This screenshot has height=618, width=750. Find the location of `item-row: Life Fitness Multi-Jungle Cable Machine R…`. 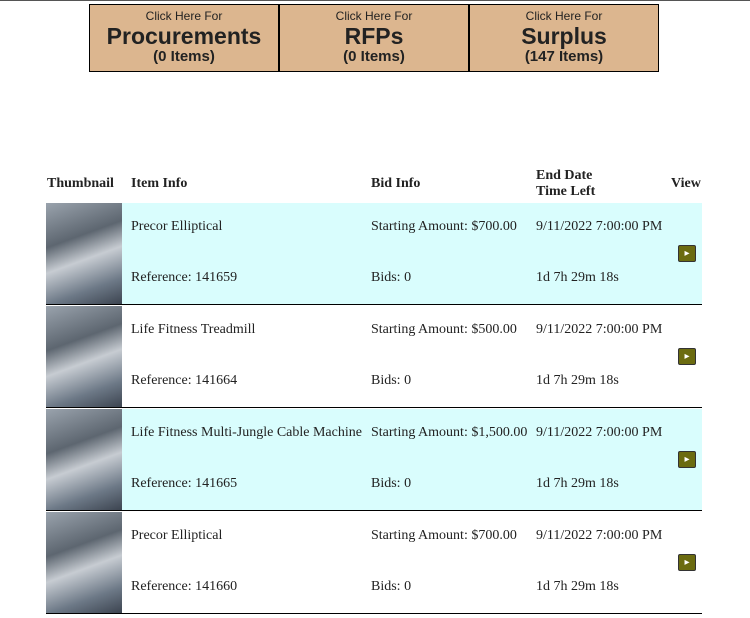

item-row: Life Fitness Multi-Jungle Cable Machine R… is located at coordinates (374, 460).